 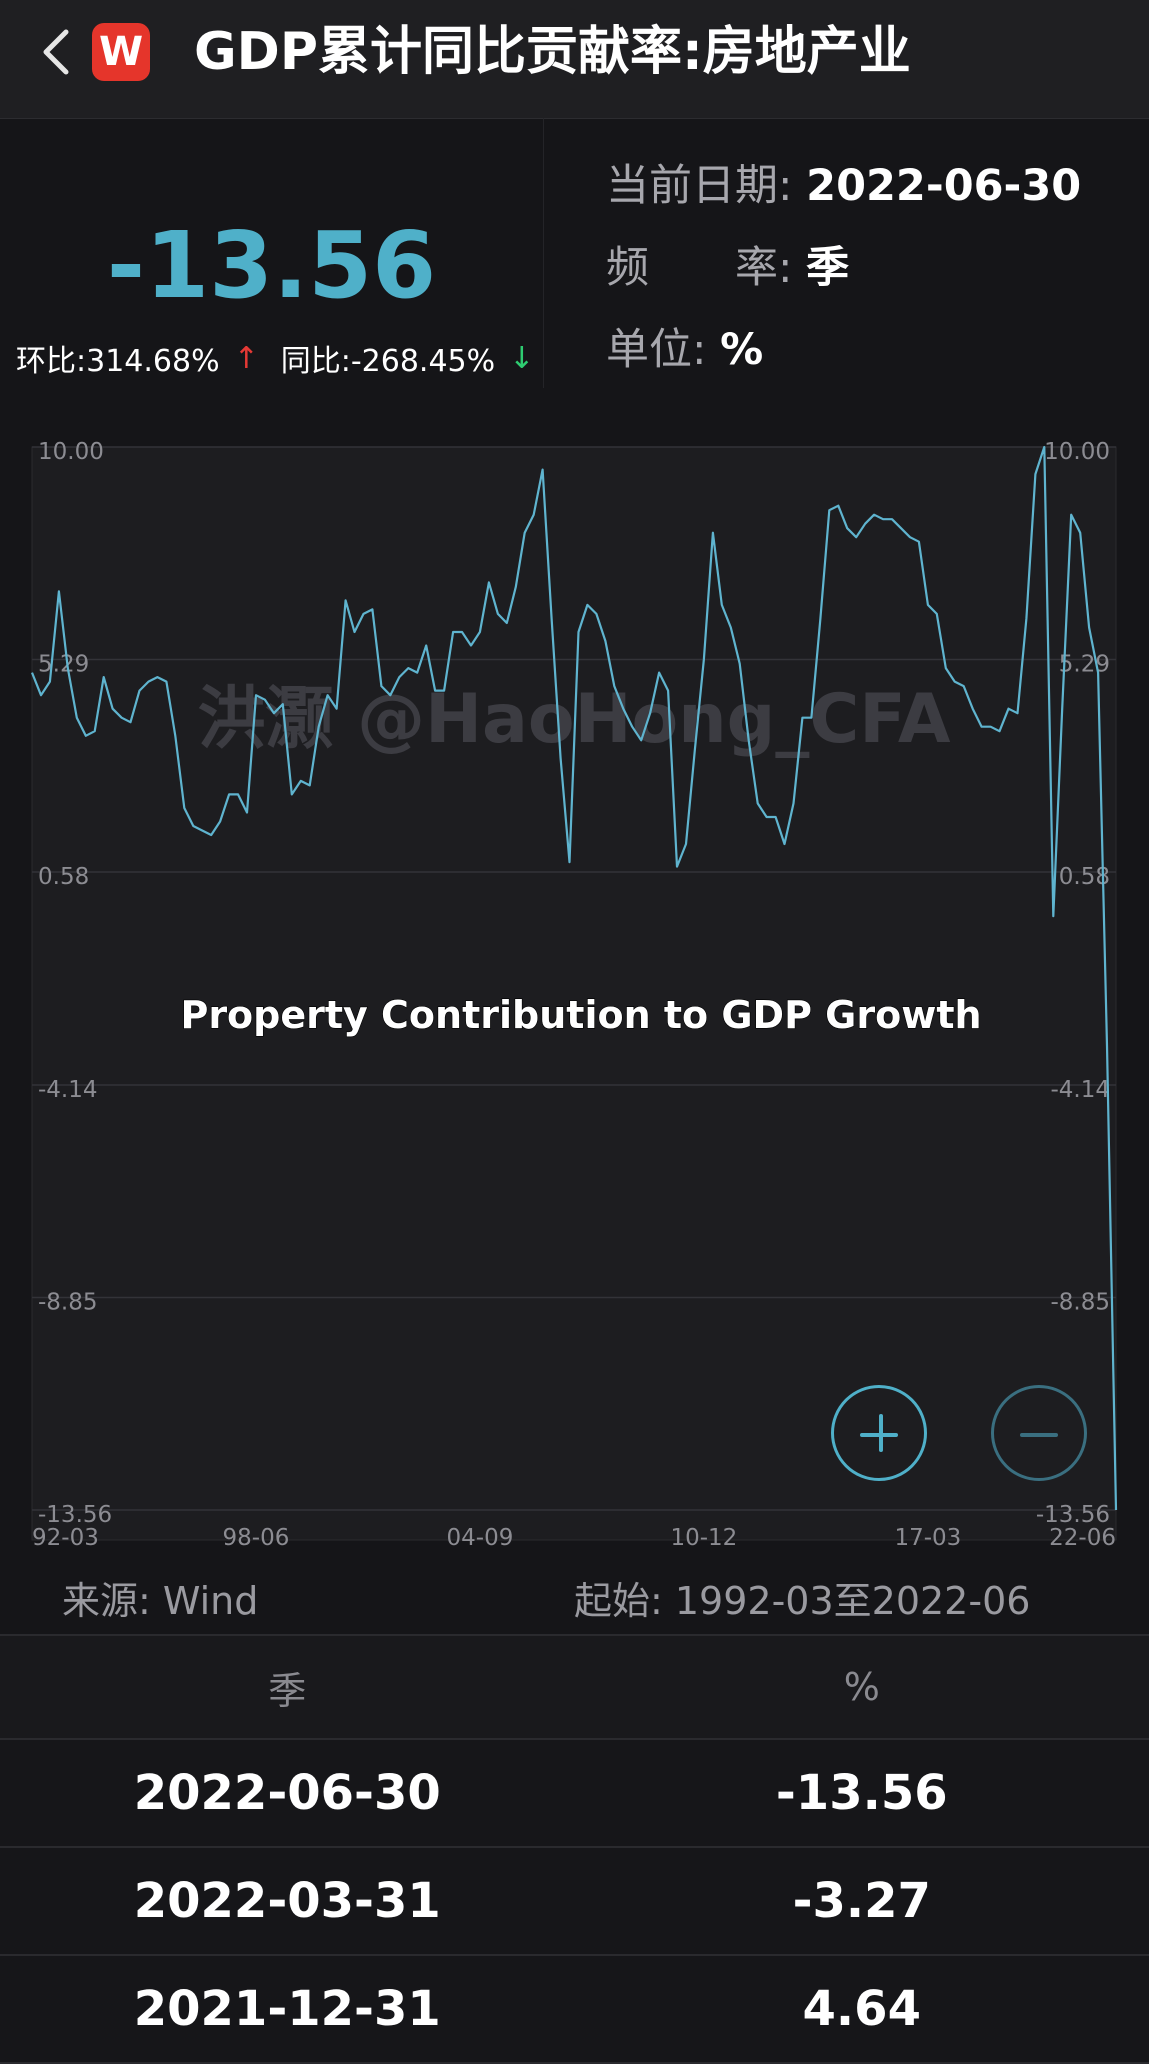 What do you see at coordinates (65, 1537) in the screenshot?
I see `x-tick-label: 92-03` at bounding box center [65, 1537].